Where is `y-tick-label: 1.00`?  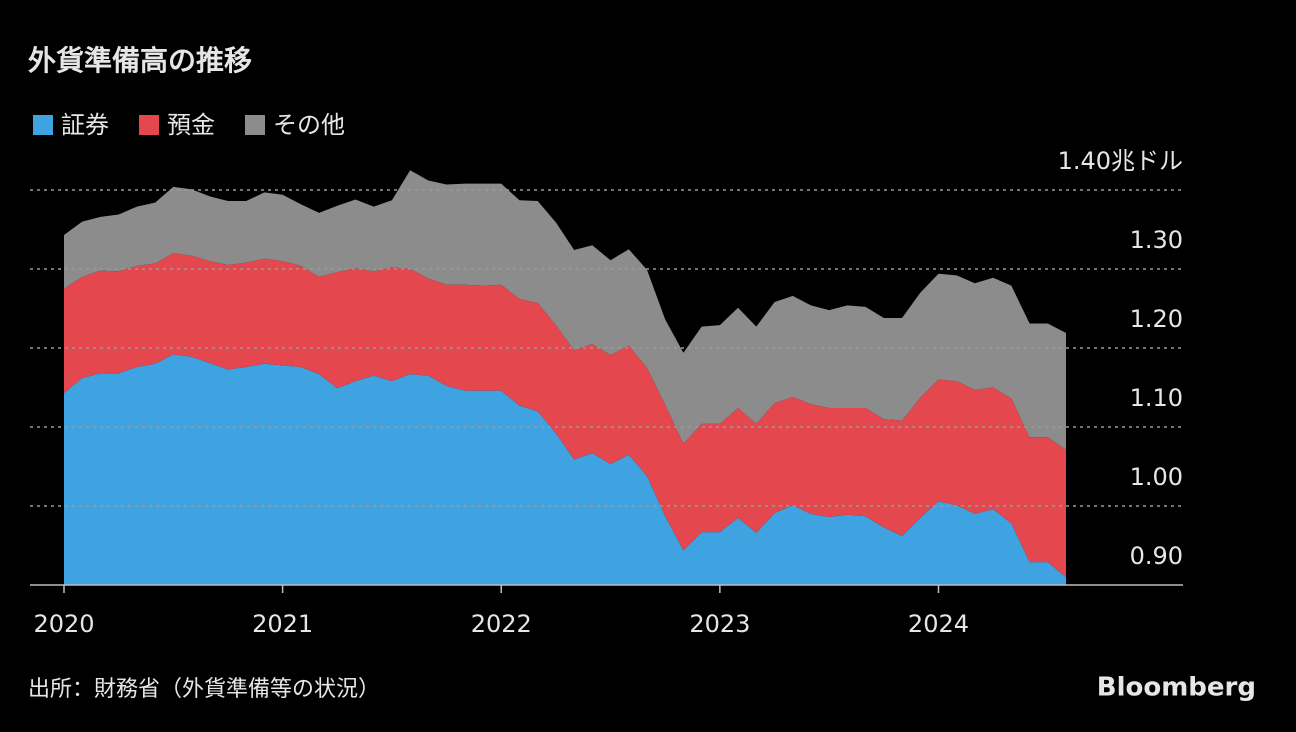
y-tick-label: 1.00 is located at coordinates (1156, 477).